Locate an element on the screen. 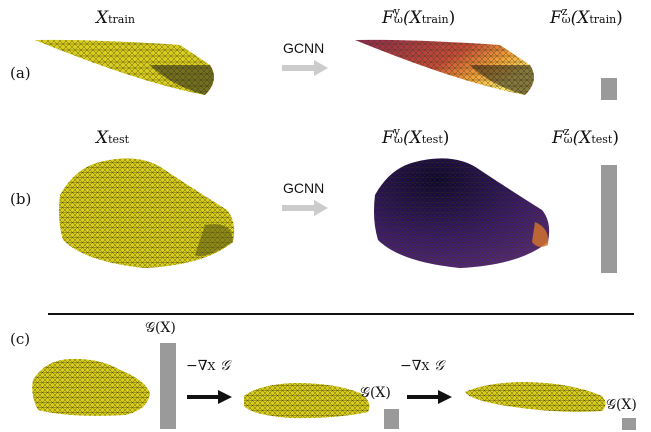  f-y-train-label: Fyω(Xtrain) is located at coordinates (419, 16).